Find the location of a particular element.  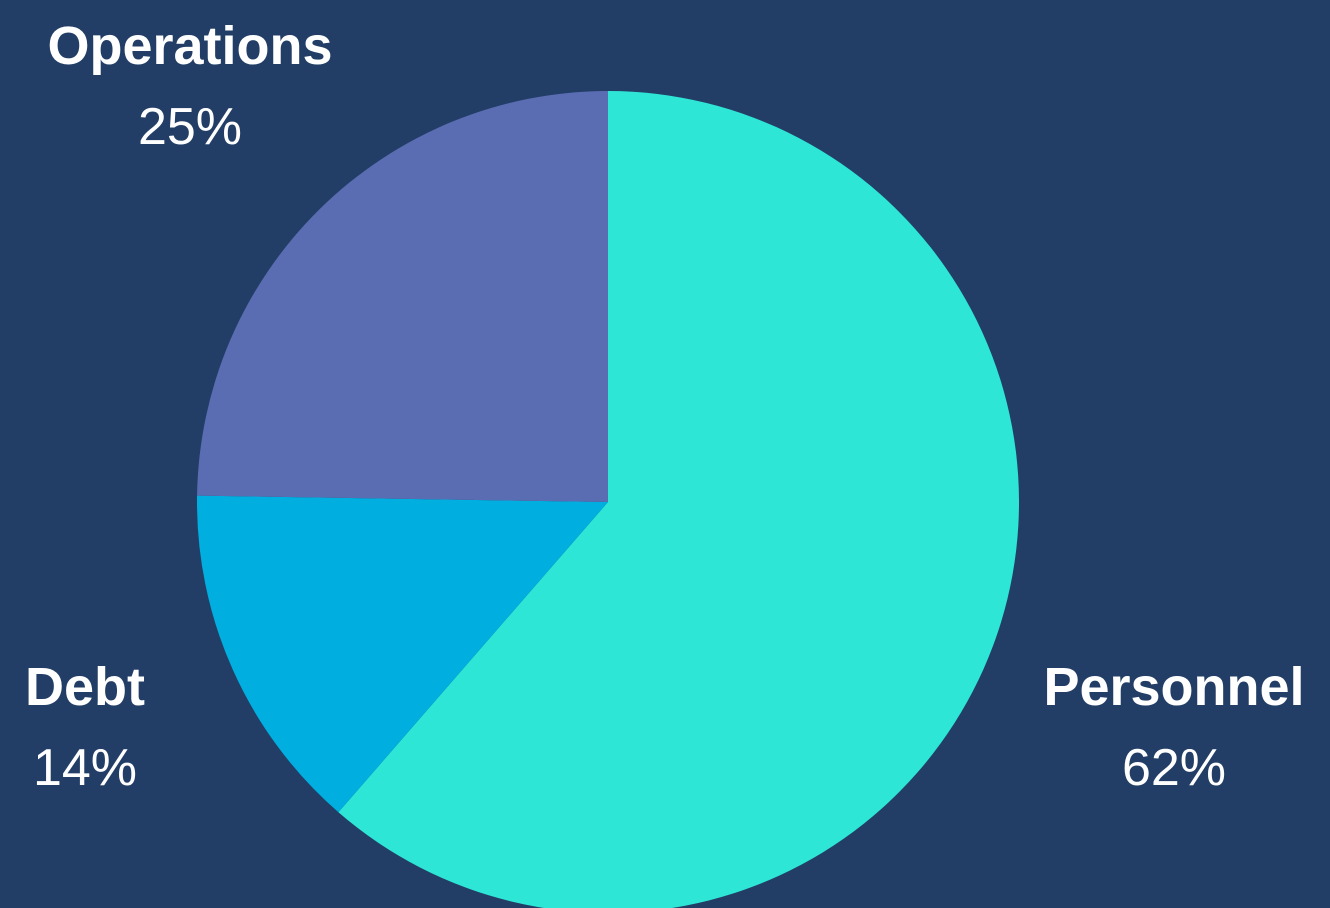

slice-label-personnel: Personnel 62% is located at coordinates (1174, 727).